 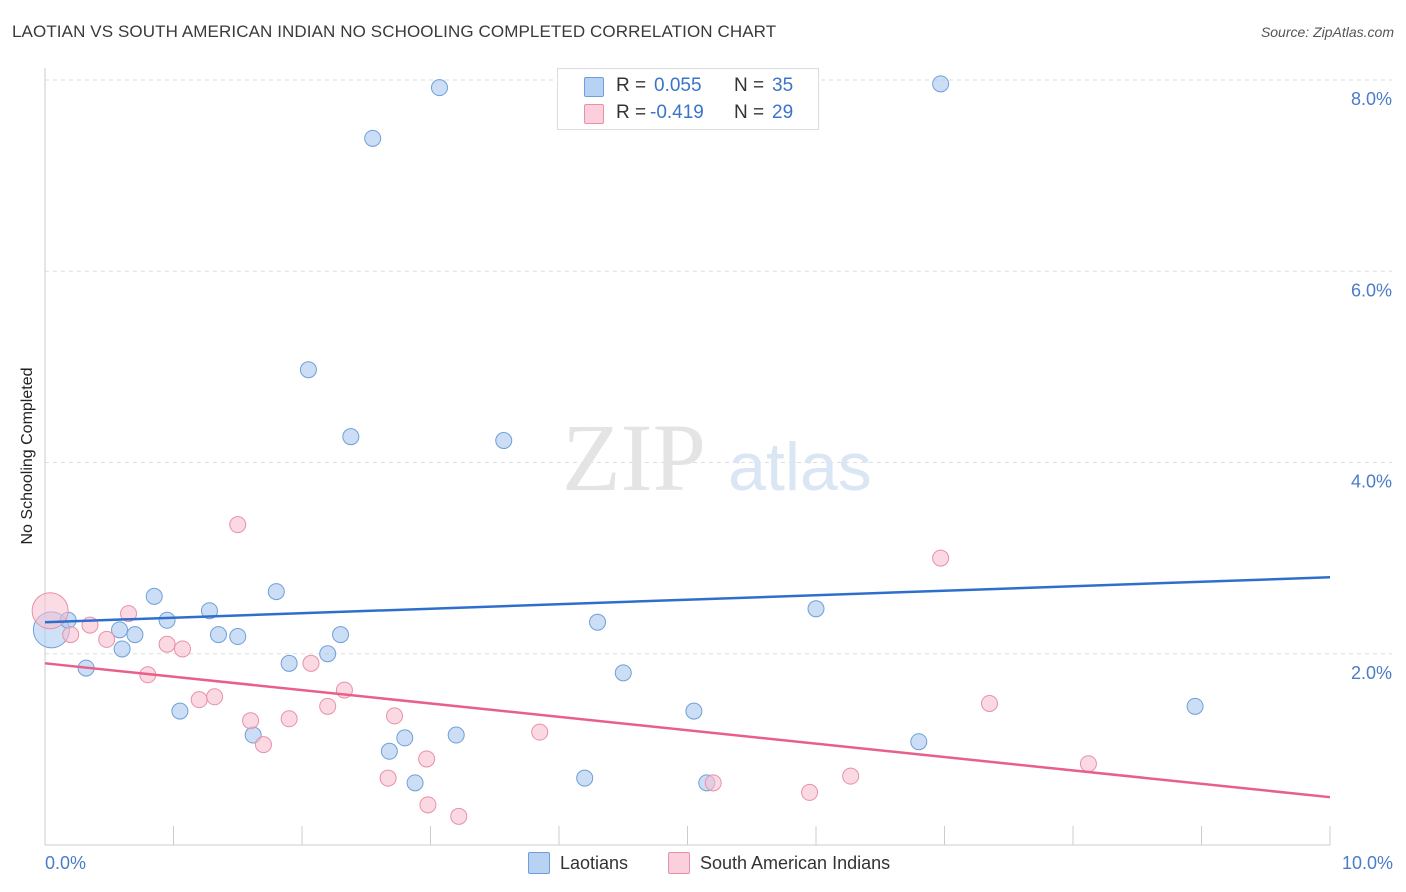 What do you see at coordinates (783, 112) in the screenshot?
I see `n-value: 29` at bounding box center [783, 112].